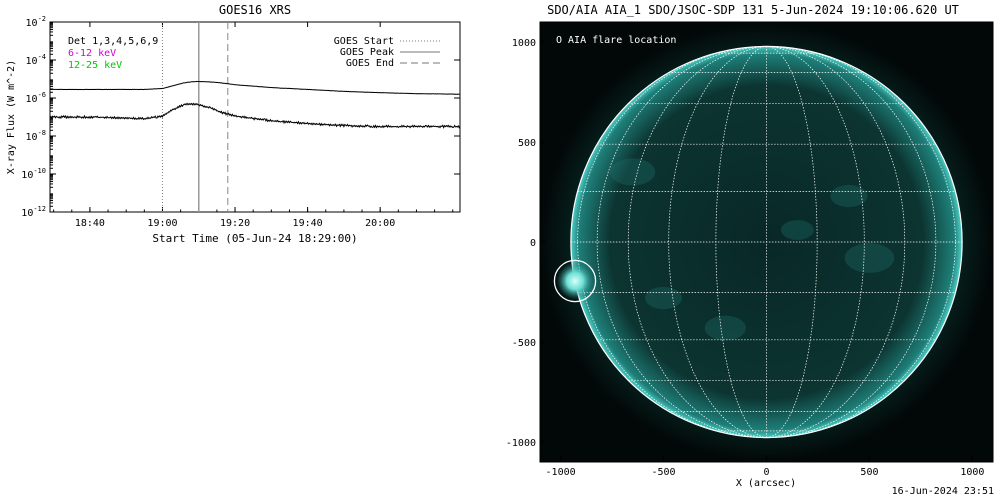 Image resolution: width=1000 pixels, height=504 pixels. I want to click on goes-y-axis-label: X-ray Flux (W m^-2), so click(11, 117).